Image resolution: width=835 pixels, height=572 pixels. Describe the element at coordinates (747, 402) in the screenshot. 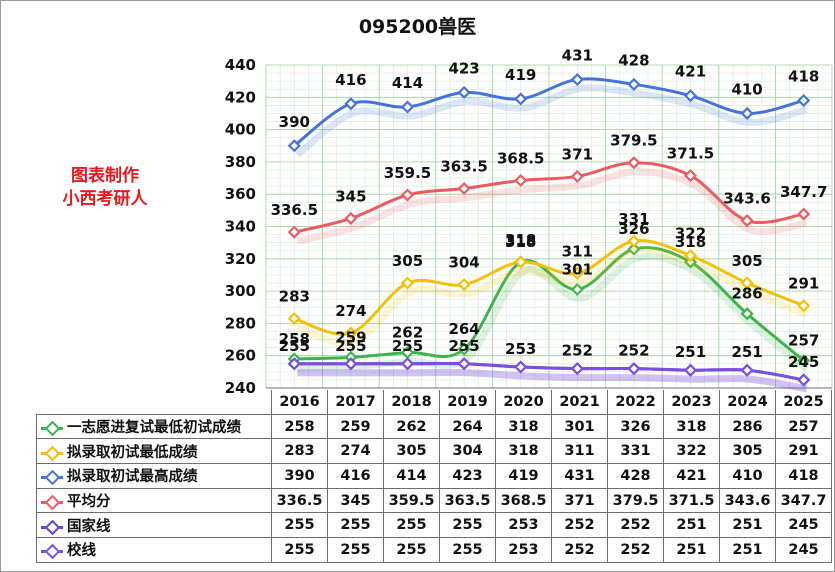

I see `x-tick-label: 2024` at that location.